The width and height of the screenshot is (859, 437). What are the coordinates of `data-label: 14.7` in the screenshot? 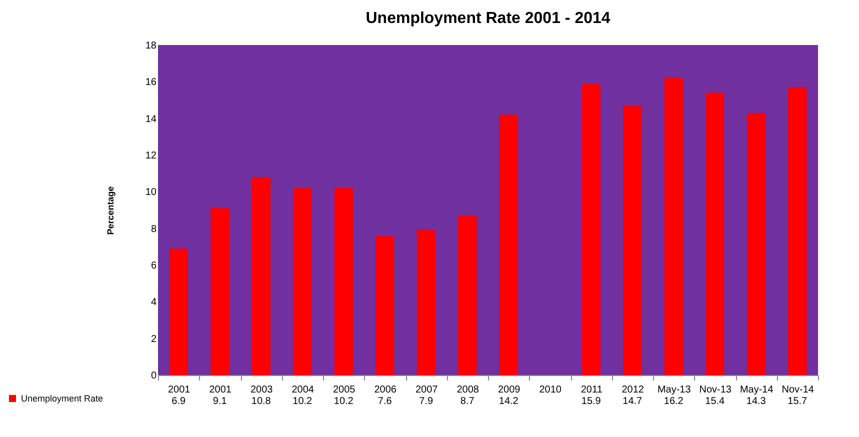 It's located at (632, 401).